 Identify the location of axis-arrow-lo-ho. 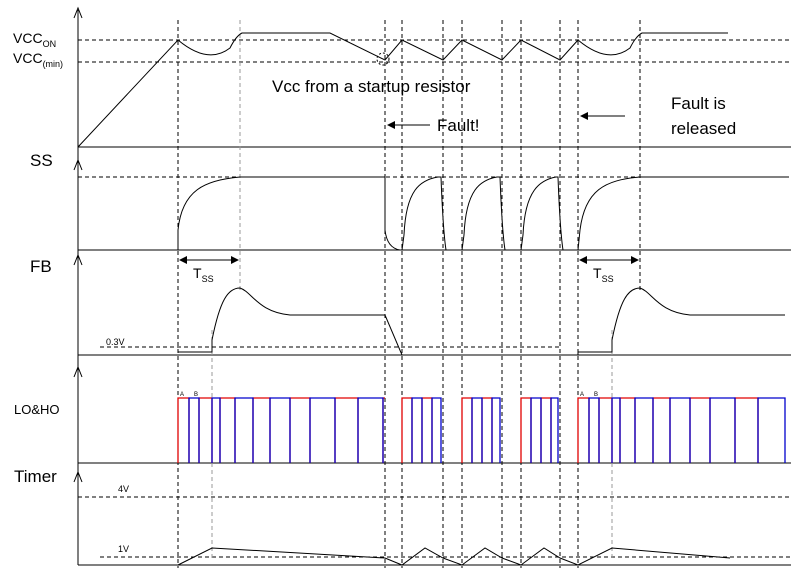
(78, 371).